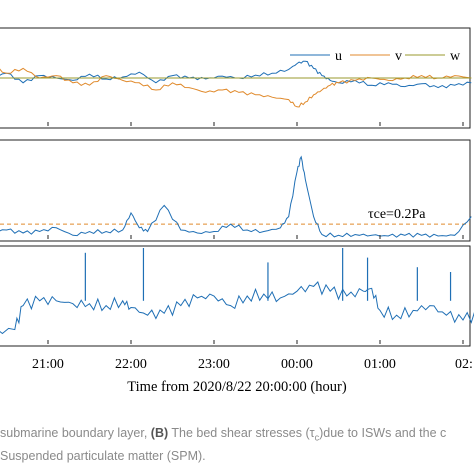  What do you see at coordinates (236, 74) in the screenshot?
I see `series-line-u` at bounding box center [236, 74].